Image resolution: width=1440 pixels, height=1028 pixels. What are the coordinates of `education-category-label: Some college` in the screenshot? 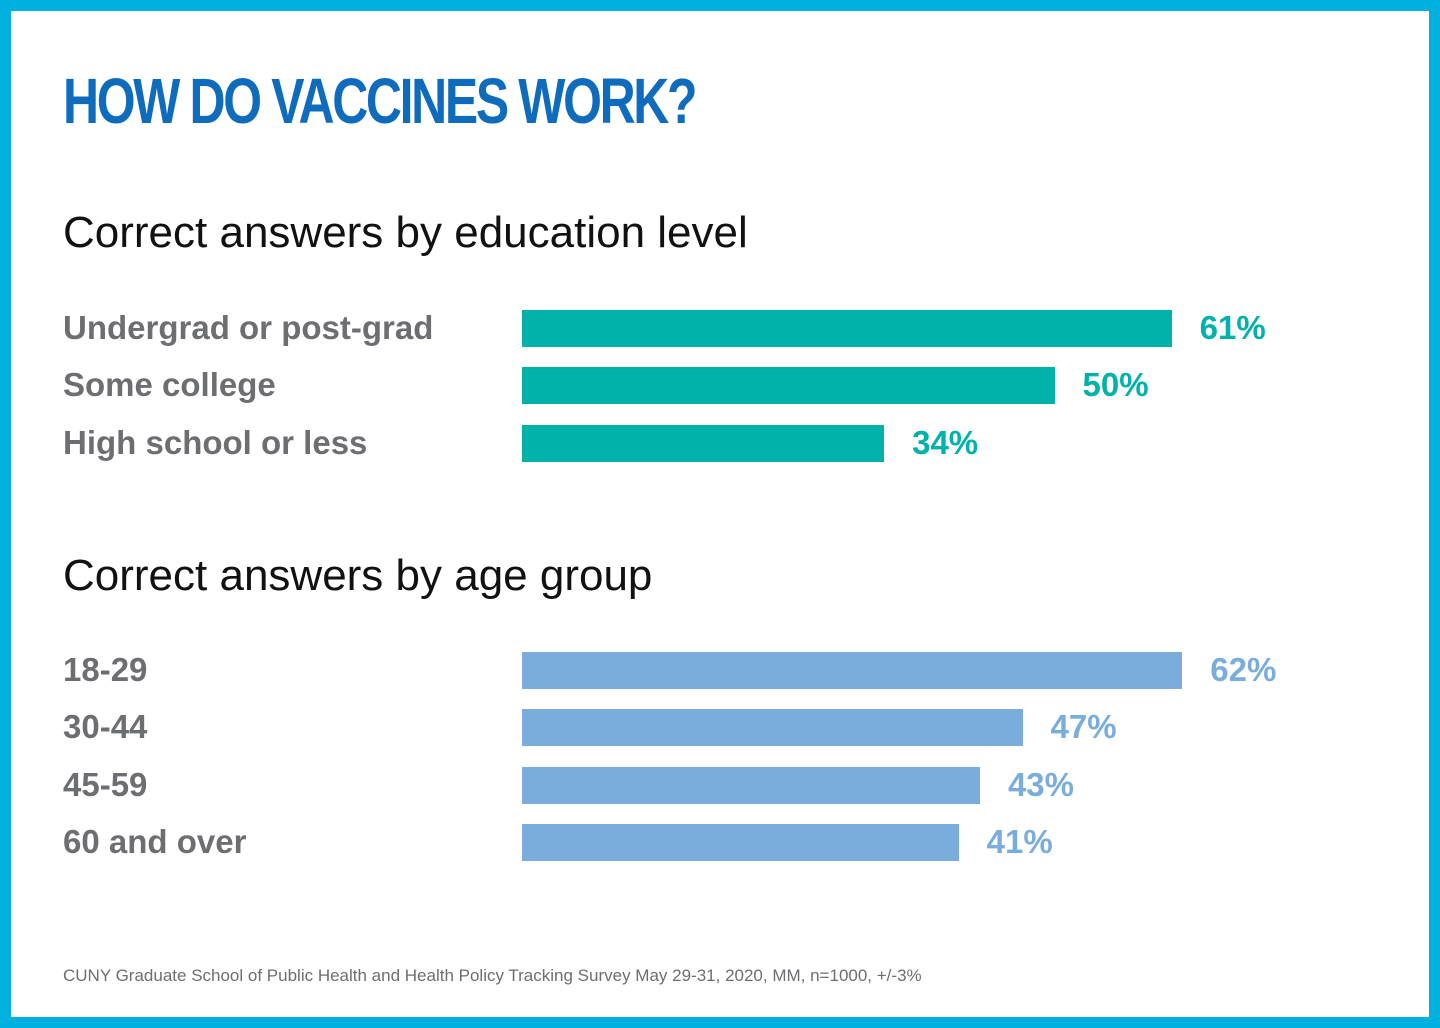 It's located at (169, 384).